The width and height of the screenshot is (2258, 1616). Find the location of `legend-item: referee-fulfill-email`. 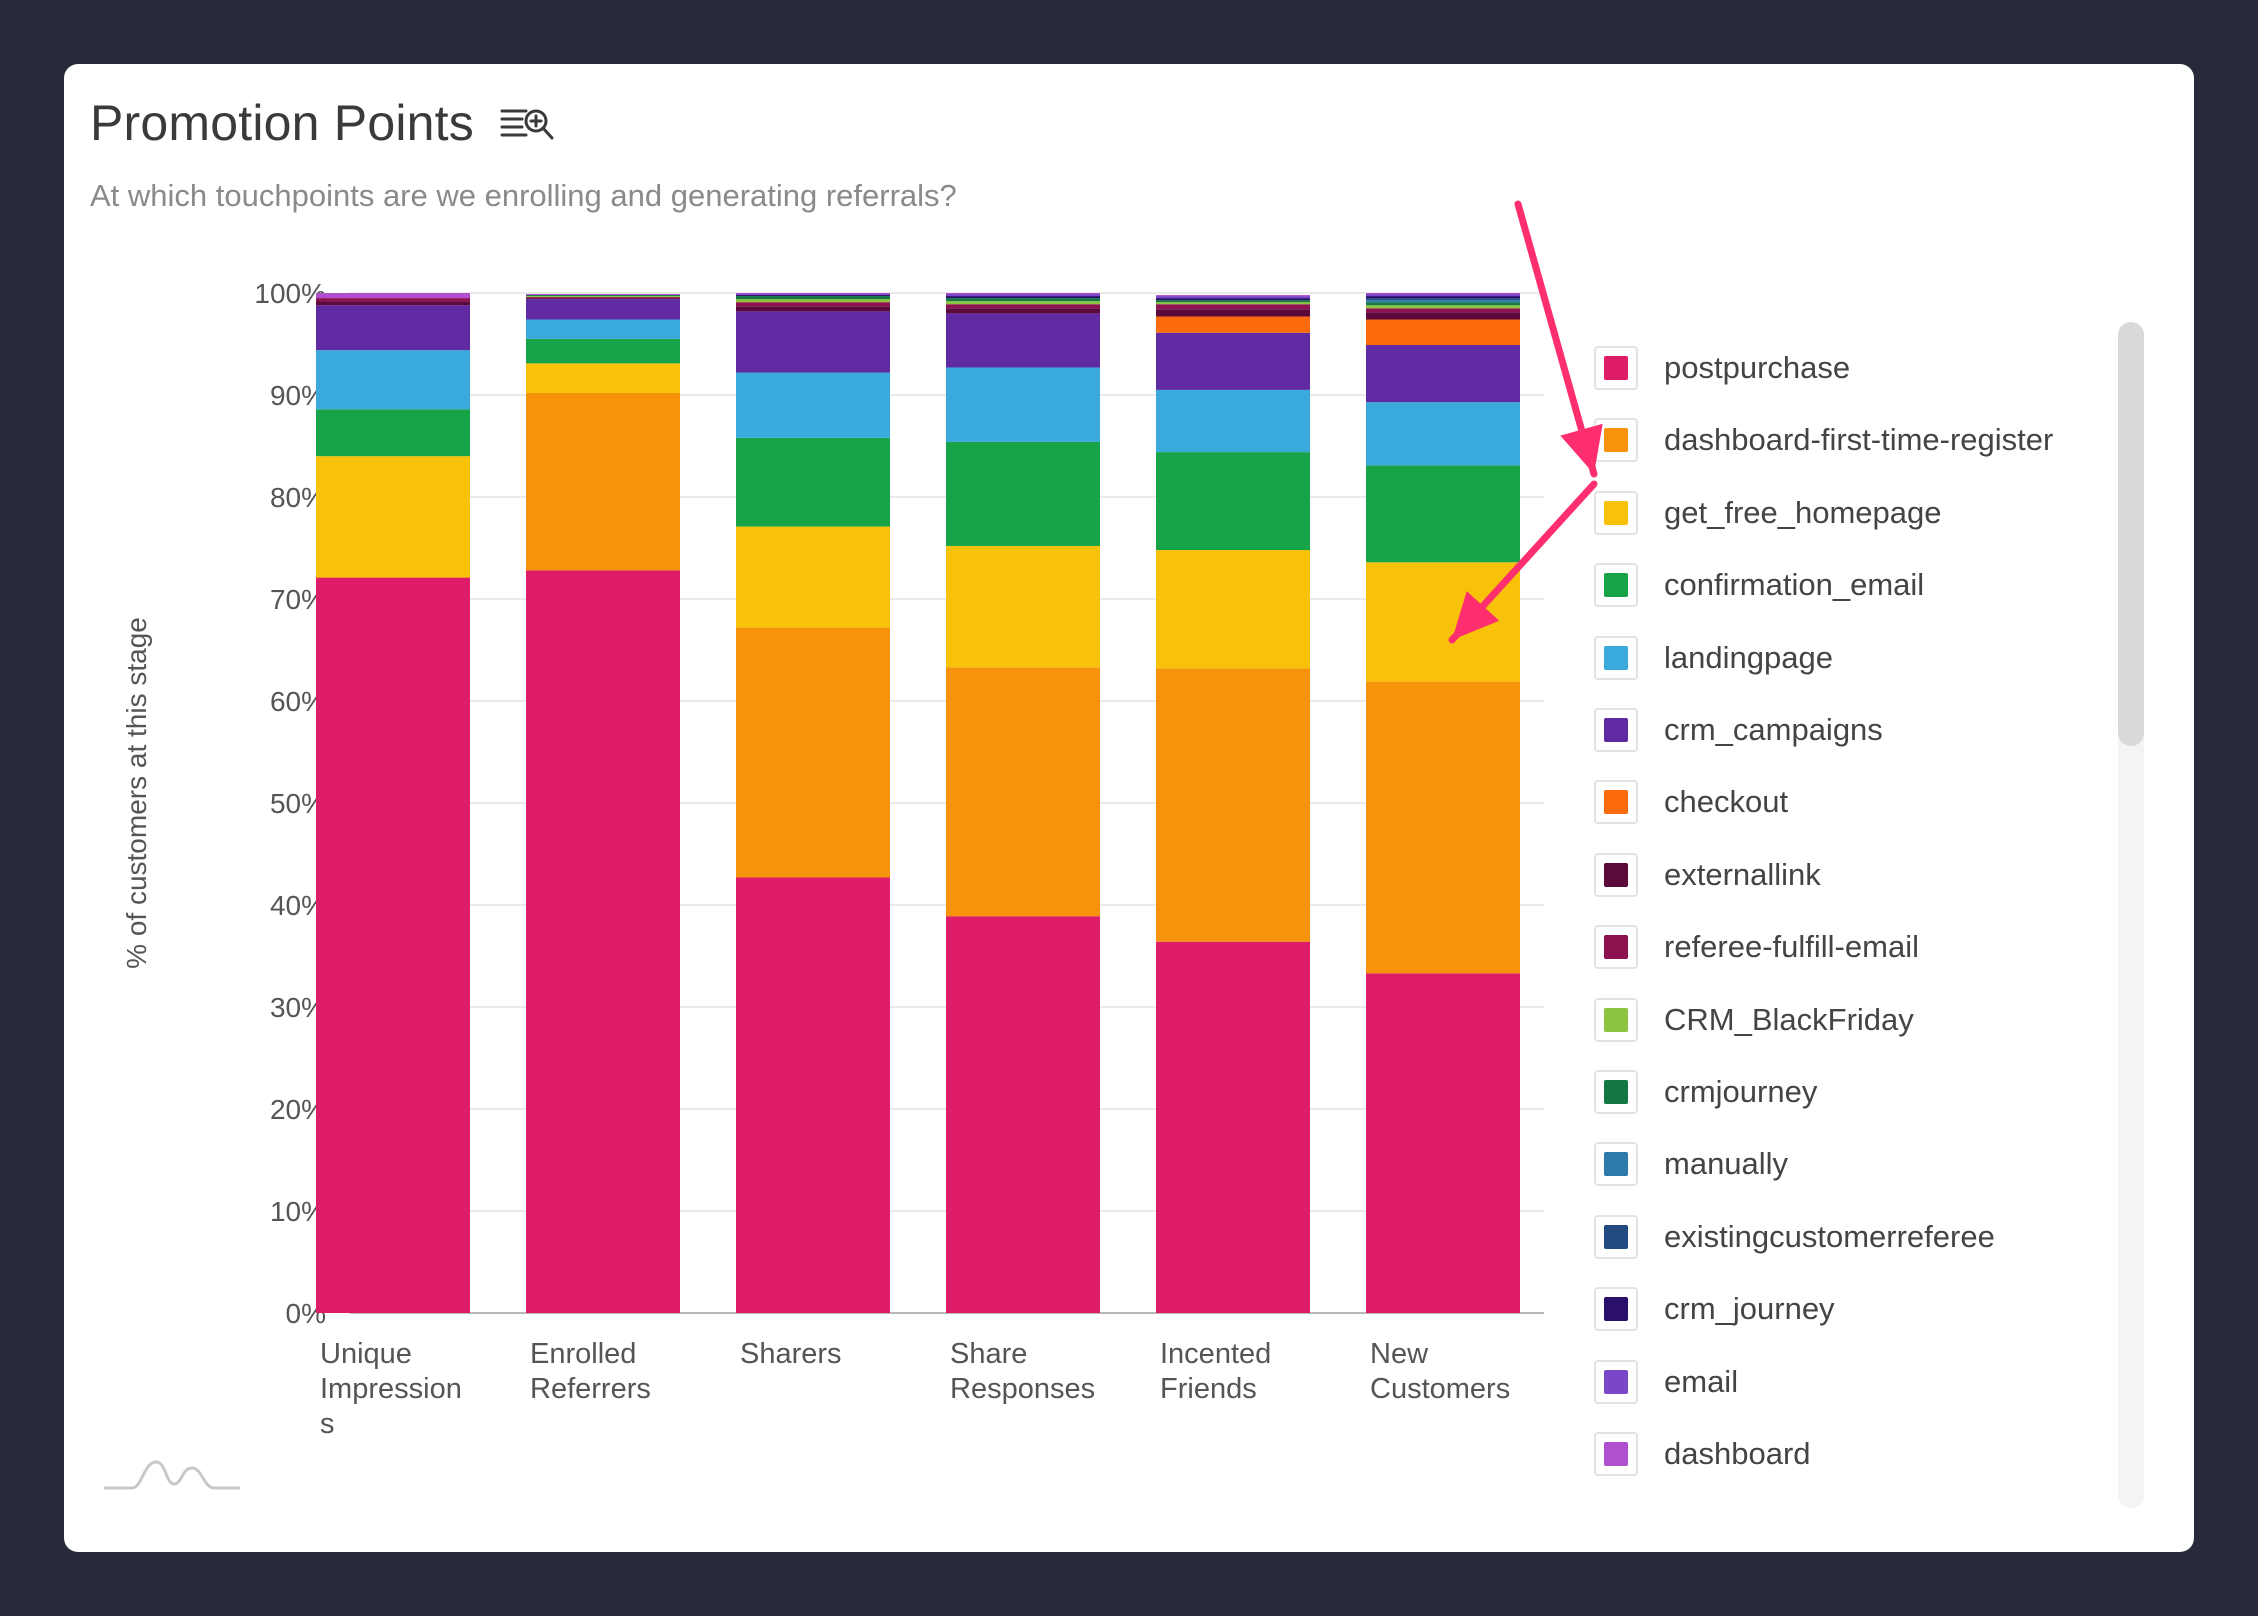

legend-item: referee-fulfill-email is located at coordinates (1756, 947).